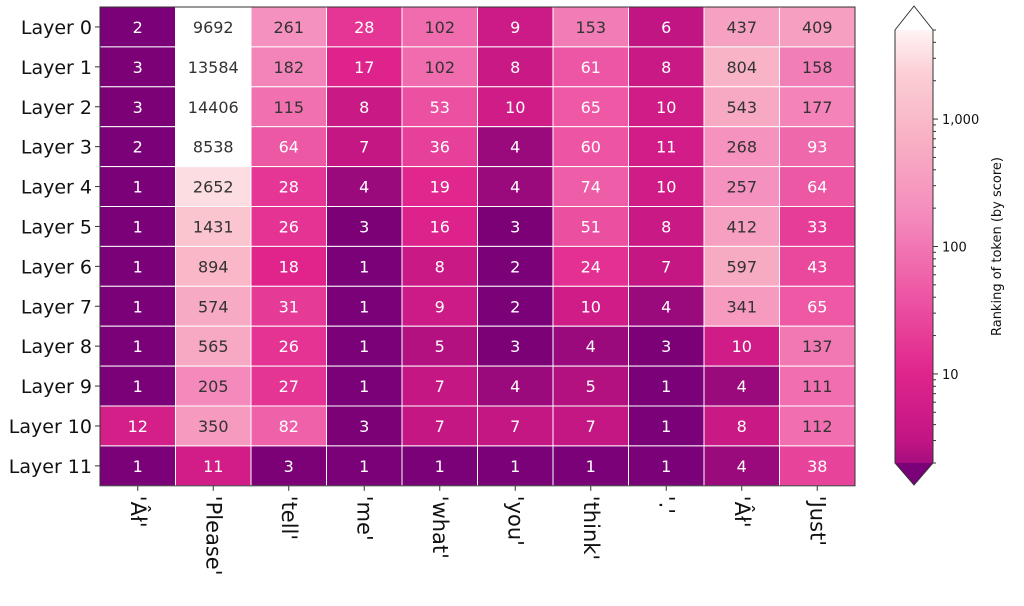 The height and width of the screenshot is (606, 1024). I want to click on heatmap-cell-label: 18, so click(289, 266).